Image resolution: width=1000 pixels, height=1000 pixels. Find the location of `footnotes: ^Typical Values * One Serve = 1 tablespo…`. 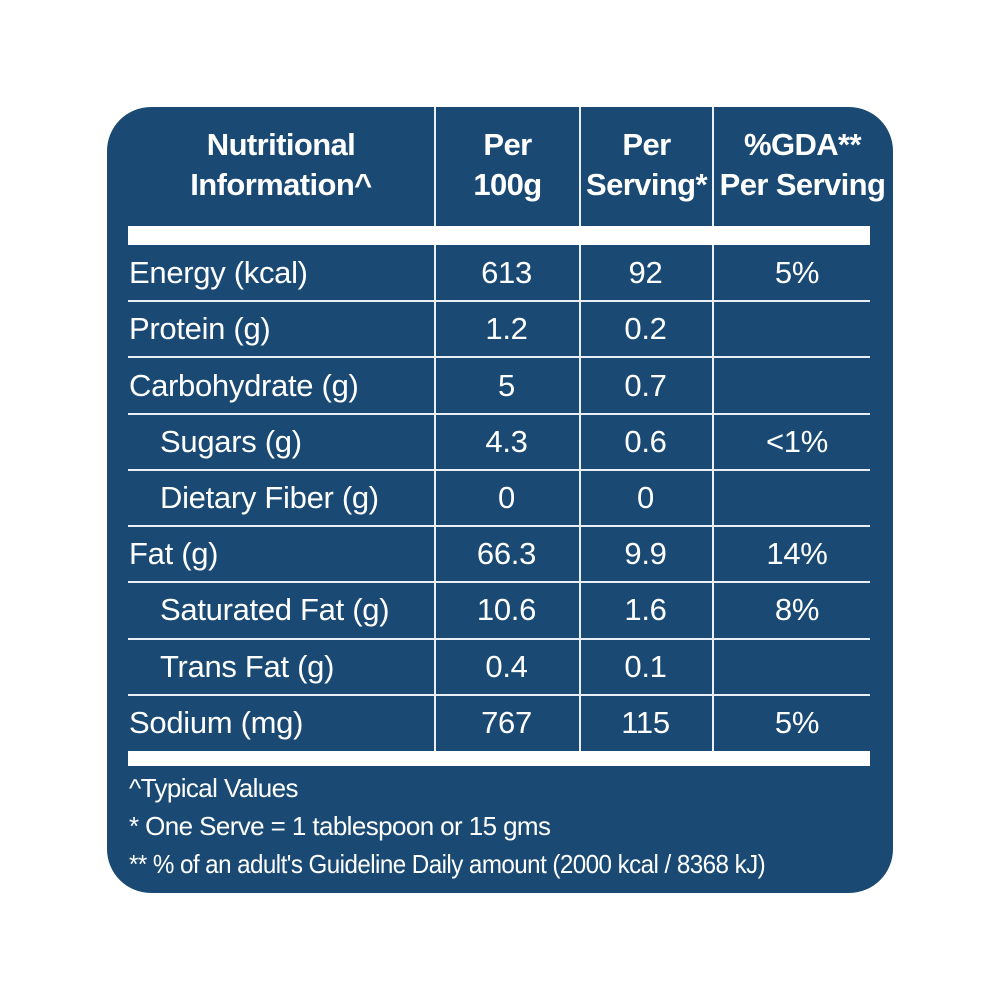

footnotes: ^Typical Values * One Serve = 1 tablespo… is located at coordinates (505, 826).